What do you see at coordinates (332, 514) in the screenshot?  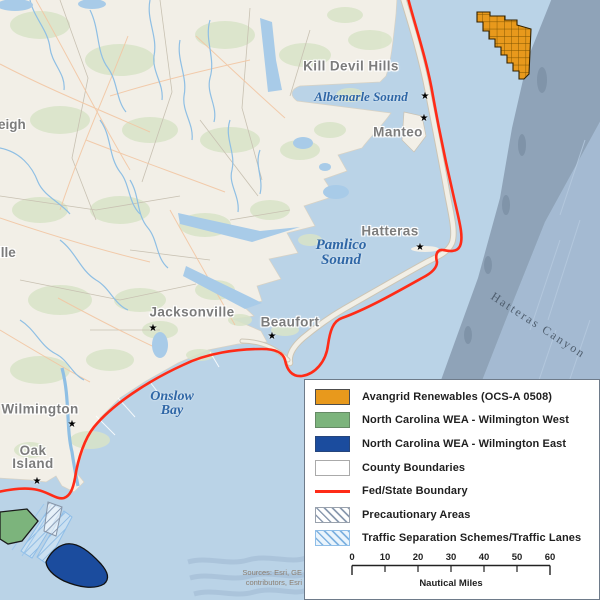 I see `precautionary-areas-swatch` at bounding box center [332, 514].